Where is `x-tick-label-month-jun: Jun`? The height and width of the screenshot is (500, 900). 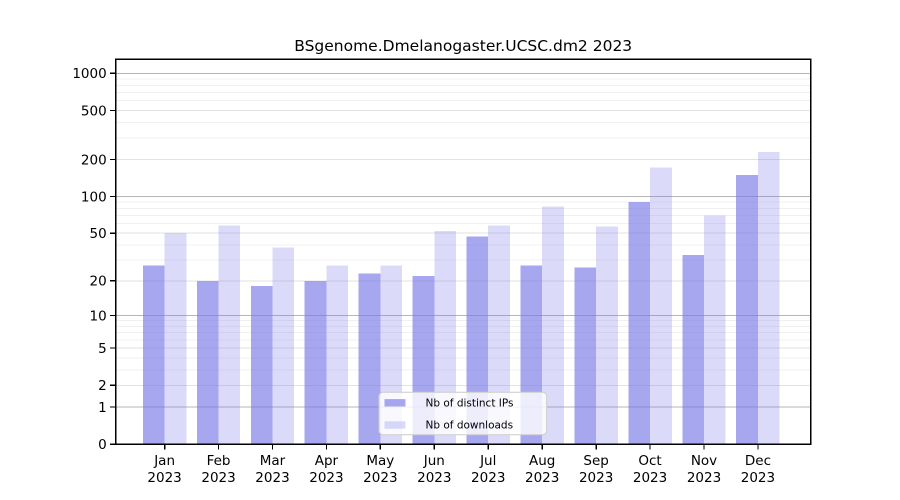
x-tick-label-month-jun: Jun is located at coordinates (434, 461).